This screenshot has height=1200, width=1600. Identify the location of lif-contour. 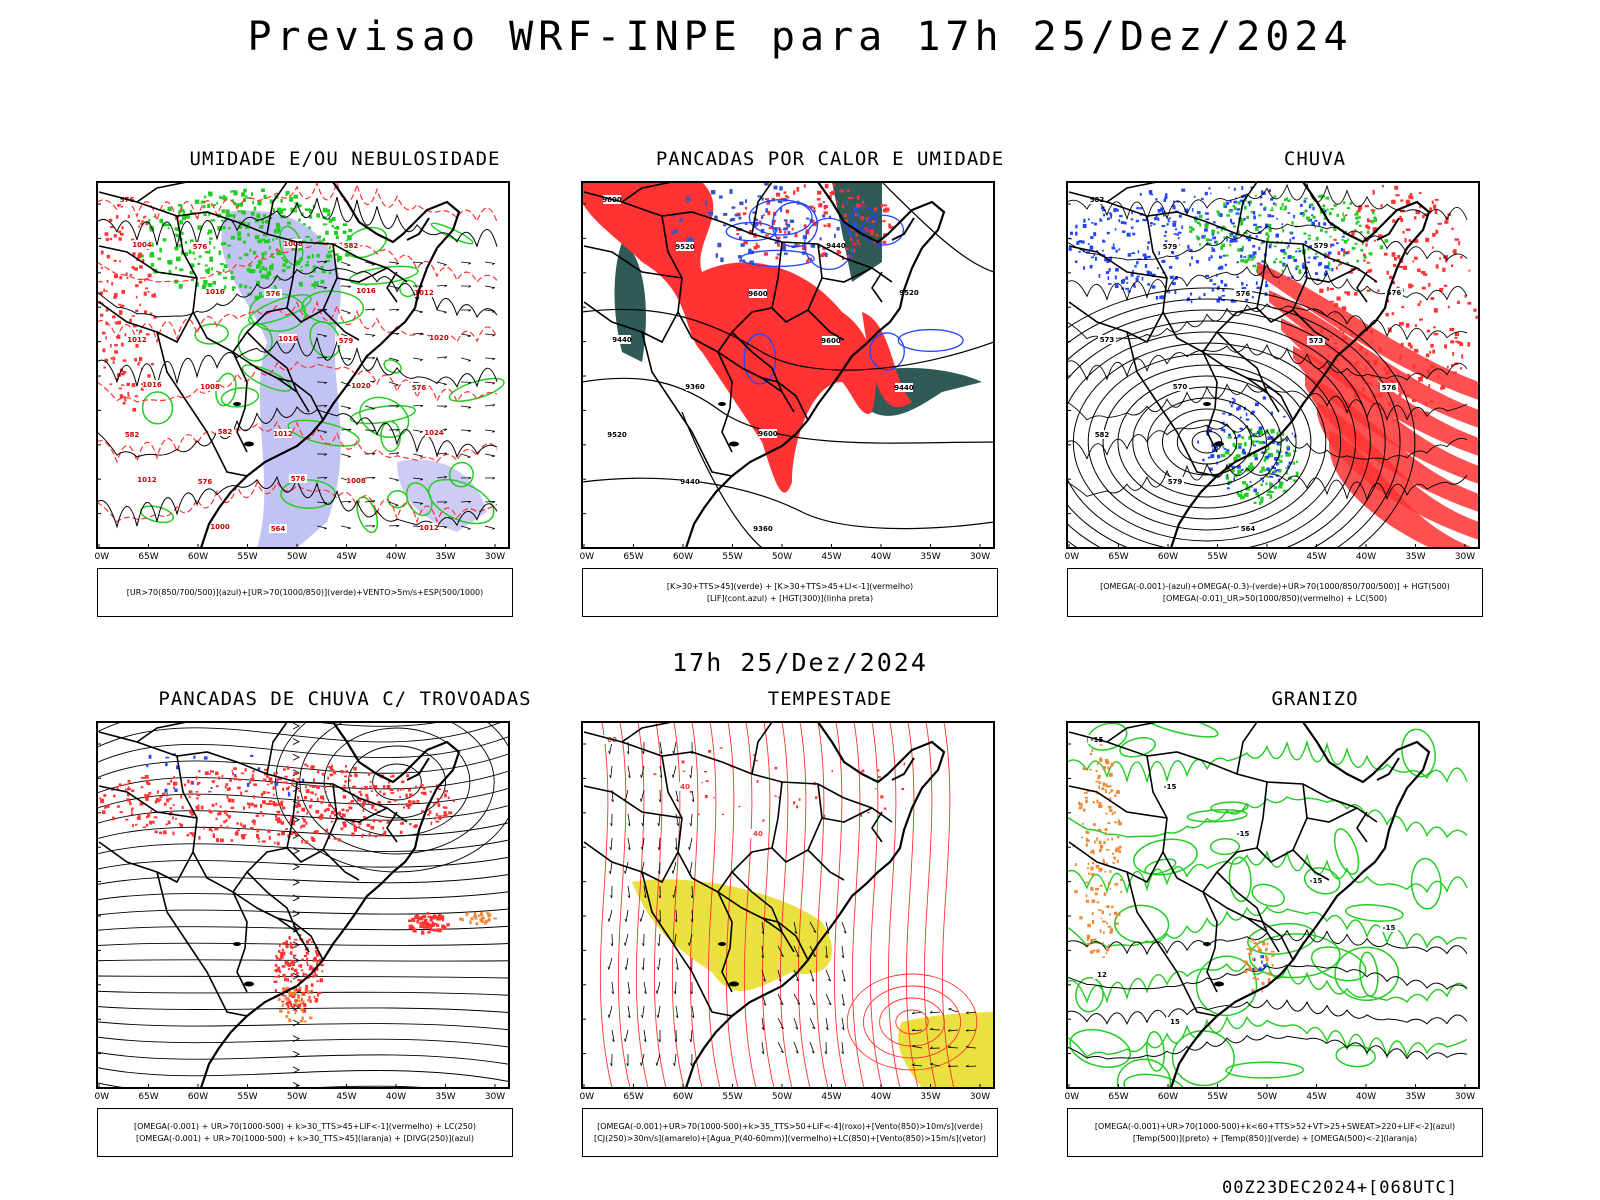
(863, 218).